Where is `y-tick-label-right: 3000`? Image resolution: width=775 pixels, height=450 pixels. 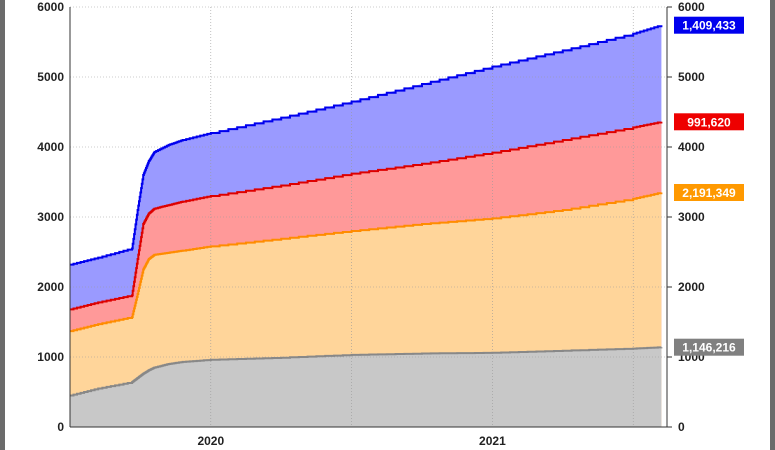 y-tick-label-right: 3000 is located at coordinates (691, 217).